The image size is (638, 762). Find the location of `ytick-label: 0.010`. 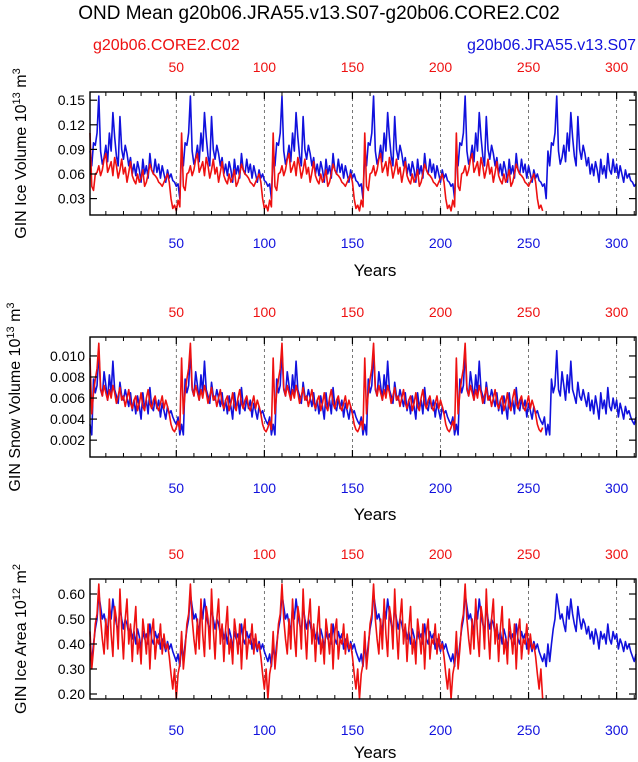

ytick-label: 0.010 is located at coordinates (67, 356).